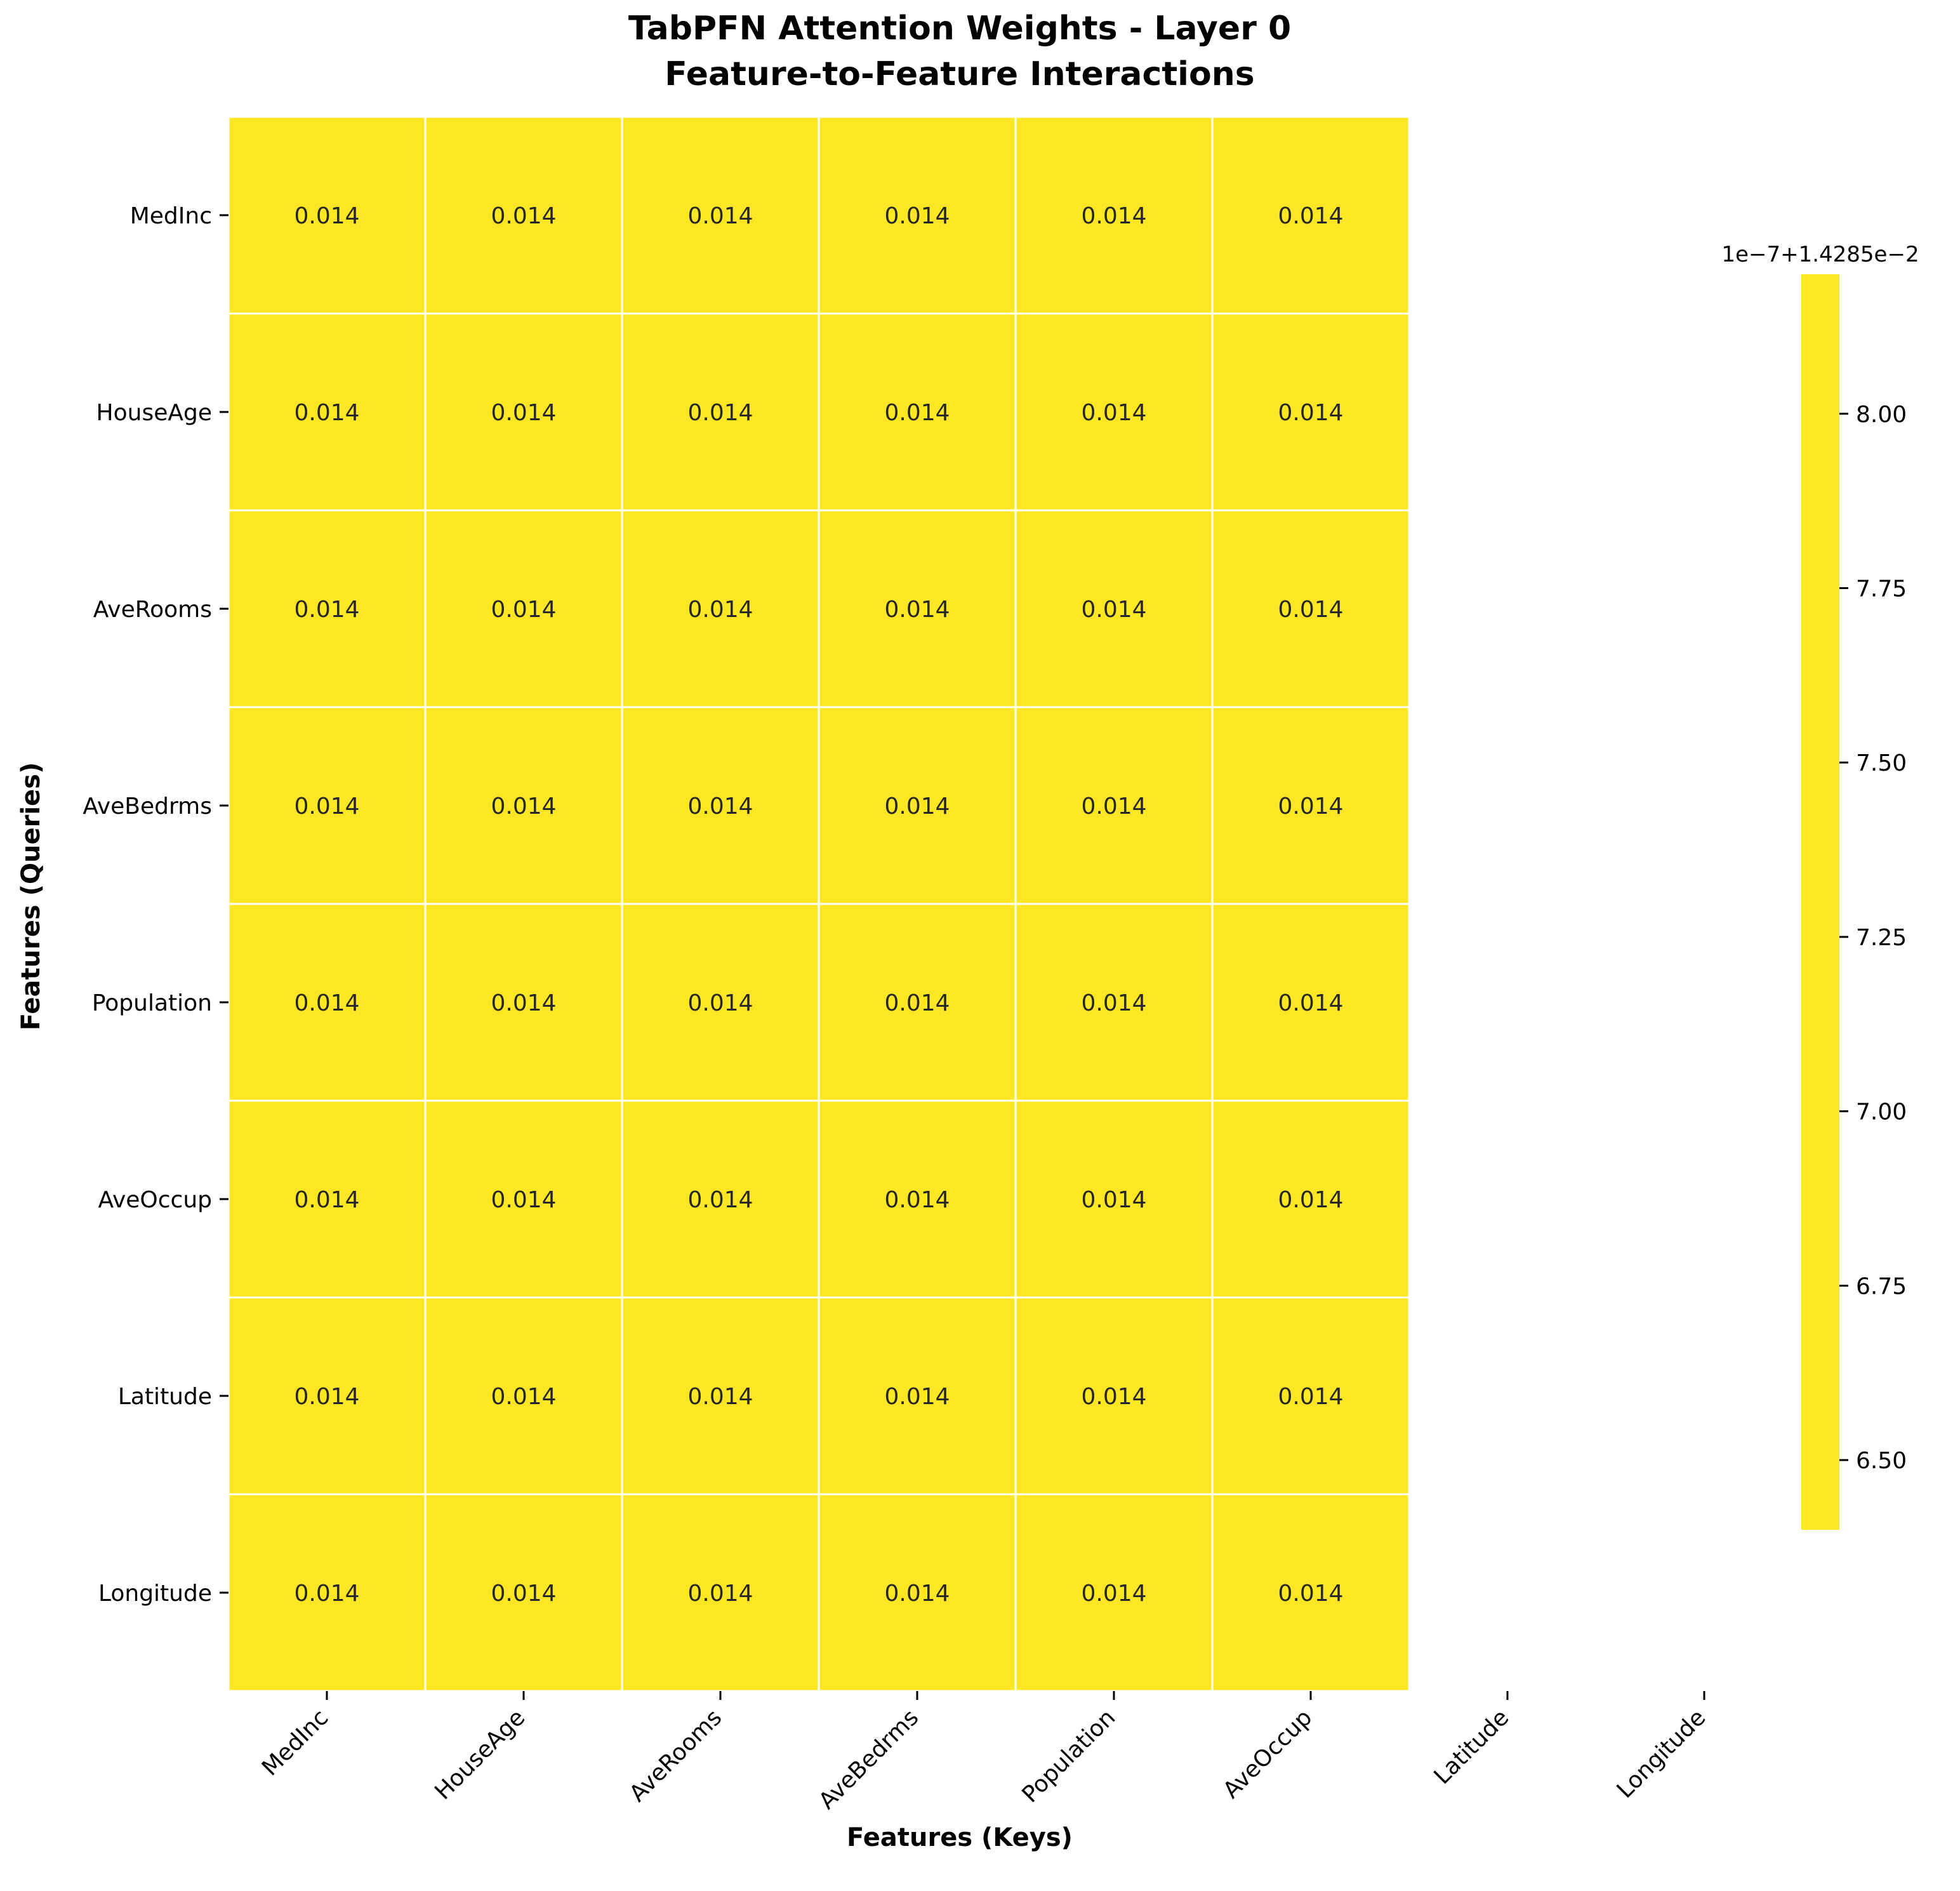 The width and height of the screenshot is (1960, 1891). Describe the element at coordinates (1820, 902) in the screenshot. I see `colorbar-rect` at that location.